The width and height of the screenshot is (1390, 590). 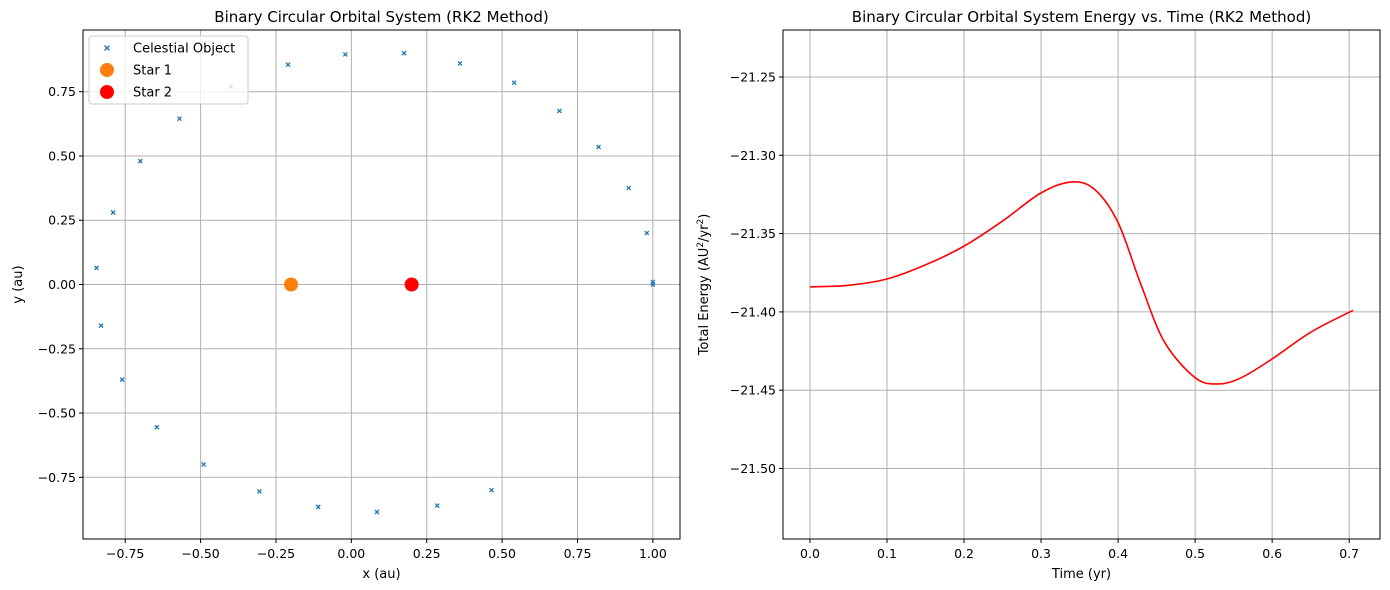 I want to click on y-tick-label: −21.50, so click(x=753, y=468).